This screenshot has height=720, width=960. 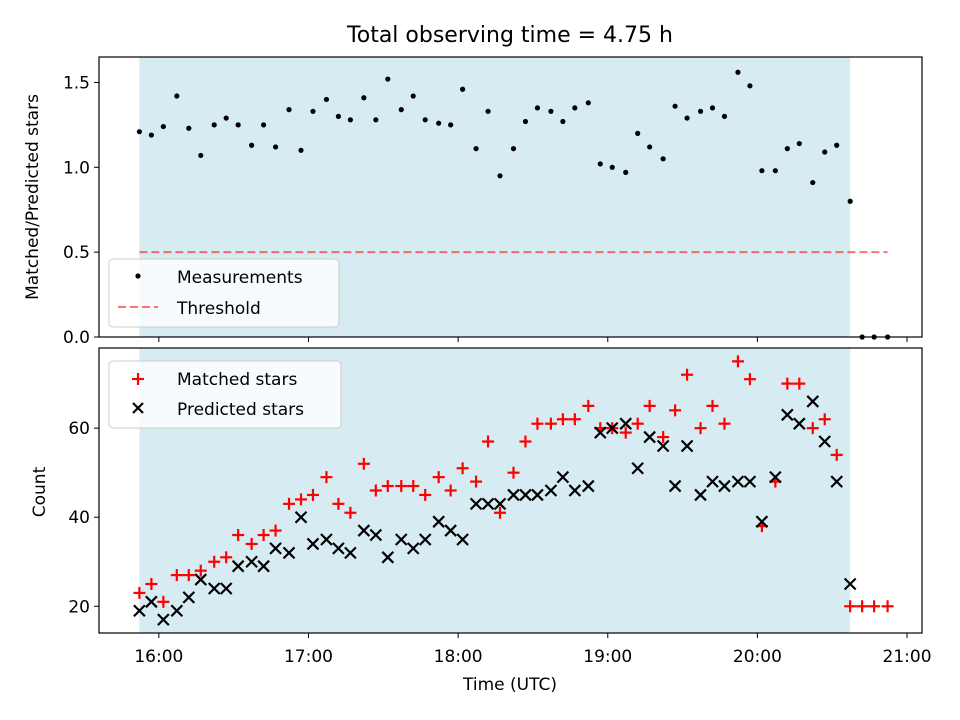 What do you see at coordinates (240, 410) in the screenshot?
I see `legend-predicted-label: Predicted stars` at bounding box center [240, 410].